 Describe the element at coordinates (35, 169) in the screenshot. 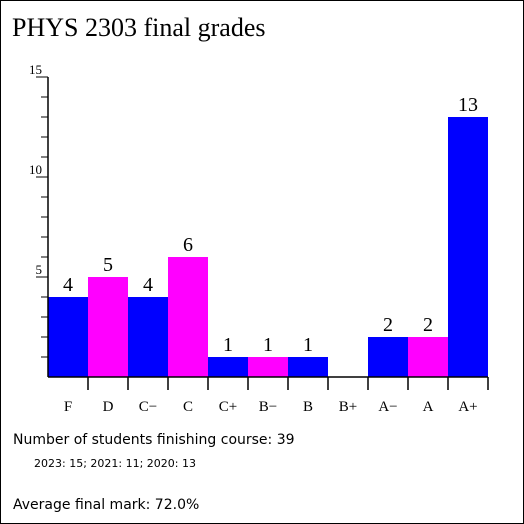

I see `y-tick-label: 10` at that location.